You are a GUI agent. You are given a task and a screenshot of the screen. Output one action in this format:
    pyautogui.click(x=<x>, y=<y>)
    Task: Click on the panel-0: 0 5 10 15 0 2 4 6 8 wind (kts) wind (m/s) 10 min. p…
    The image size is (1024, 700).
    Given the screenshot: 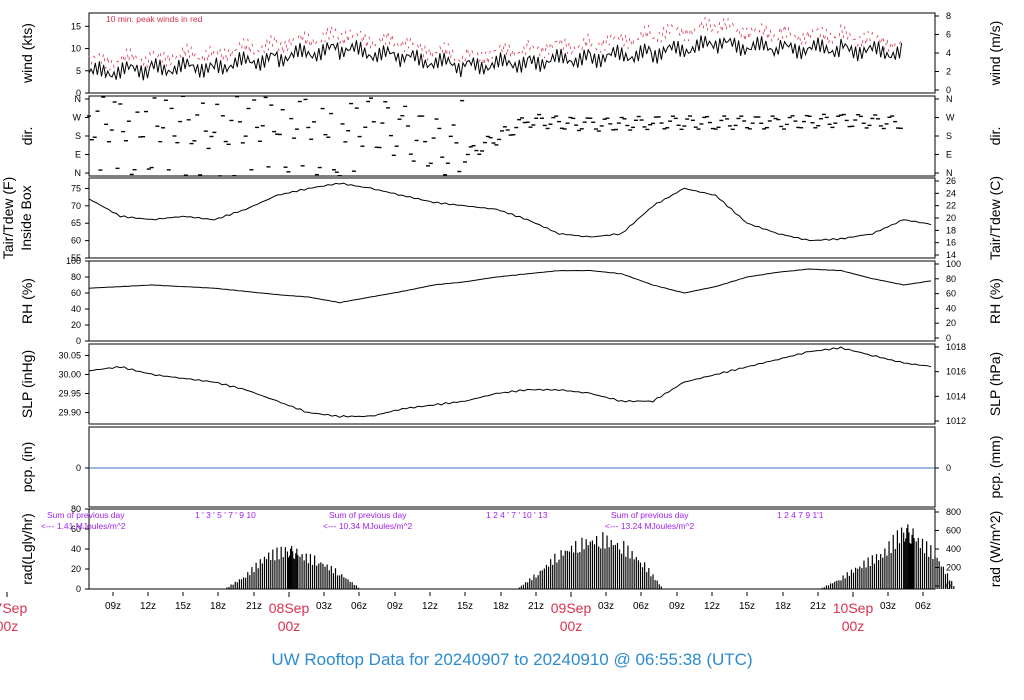 What is the action you would take?
    pyautogui.click(x=511, y=54)
    